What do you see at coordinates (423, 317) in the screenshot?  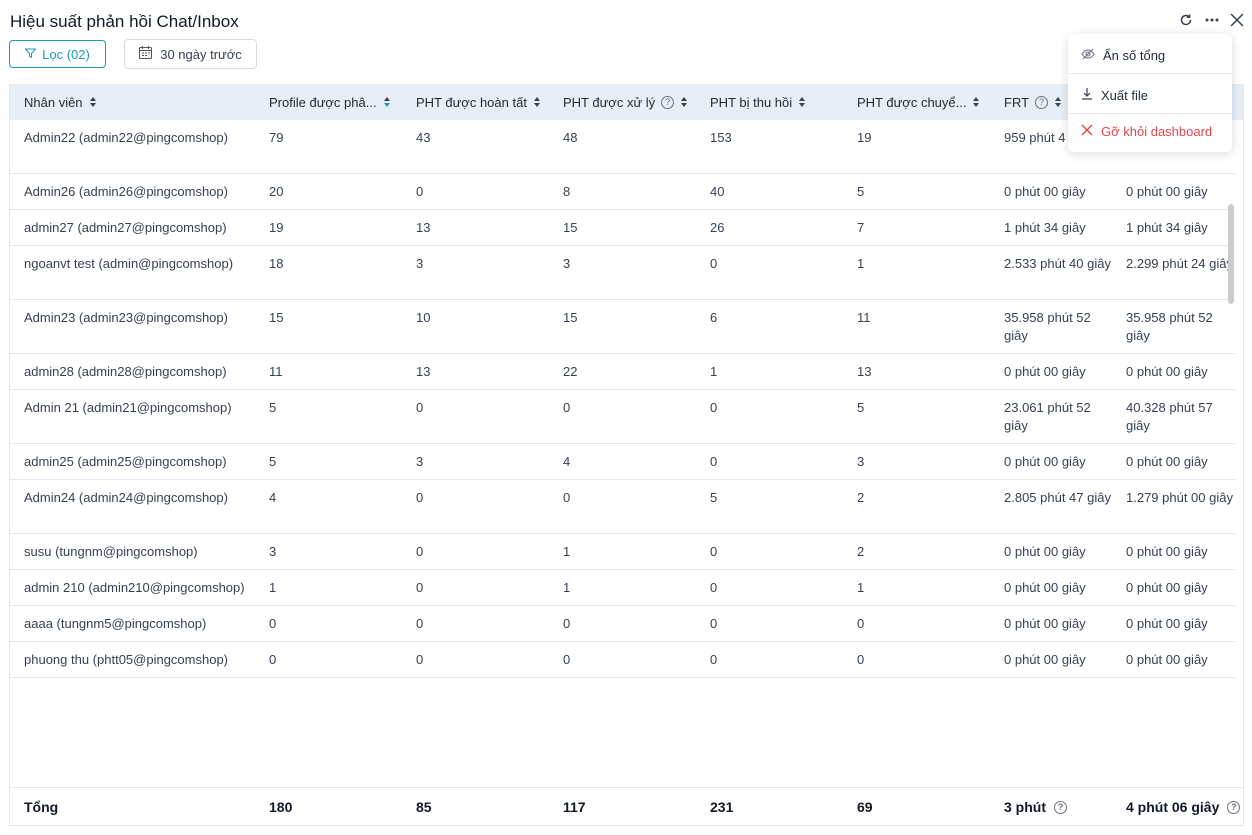 I see `cell-completed: 10` at bounding box center [423, 317].